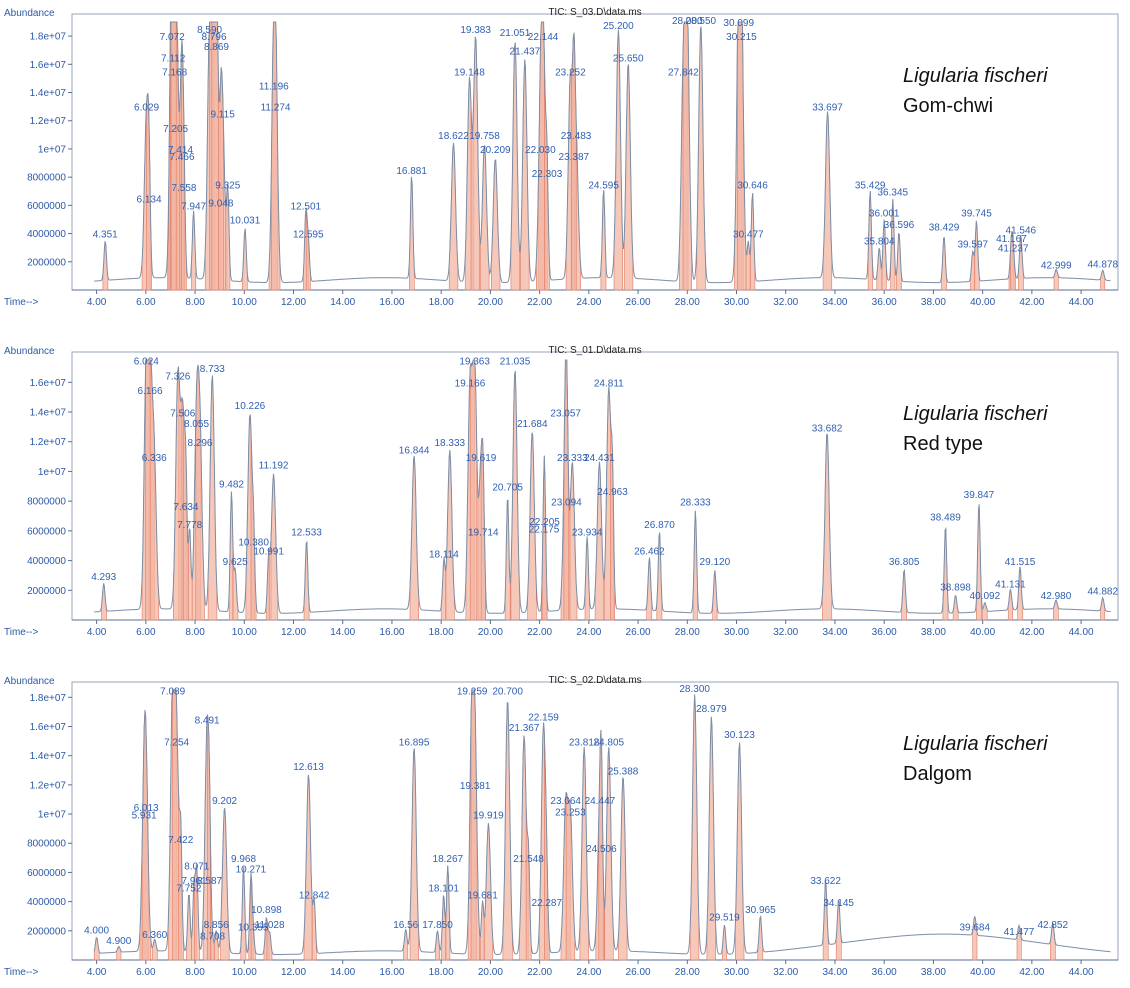 The width and height of the screenshot is (1130, 988). I want to click on peak-label: 8.055, so click(196, 424).